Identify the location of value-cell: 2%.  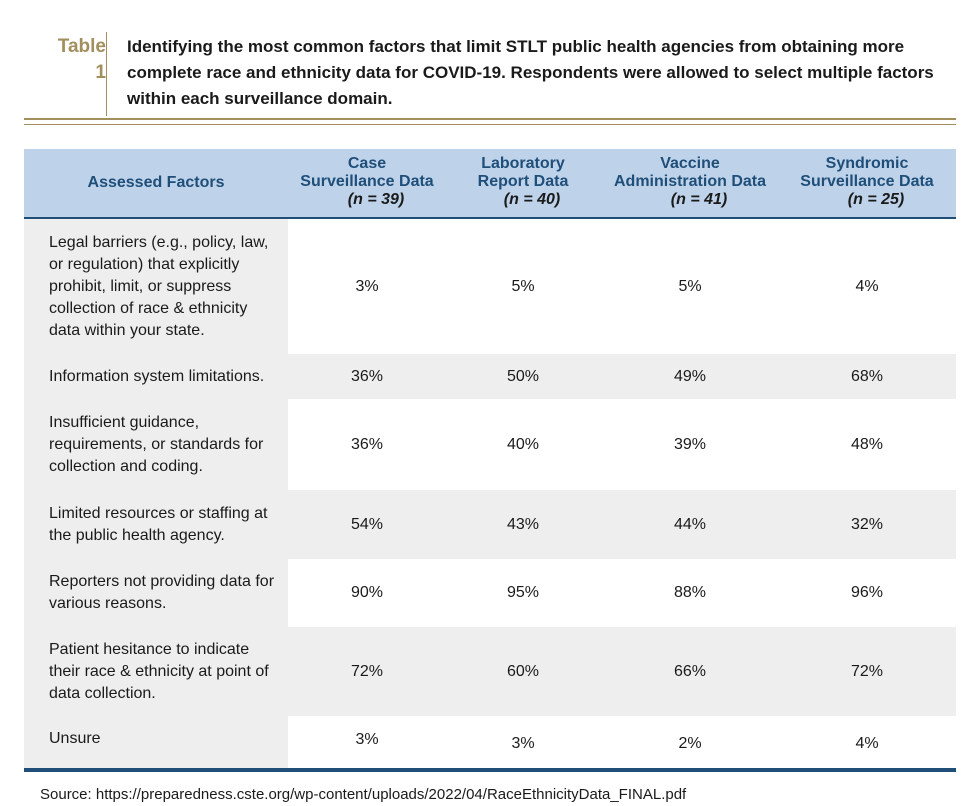
(690, 743).